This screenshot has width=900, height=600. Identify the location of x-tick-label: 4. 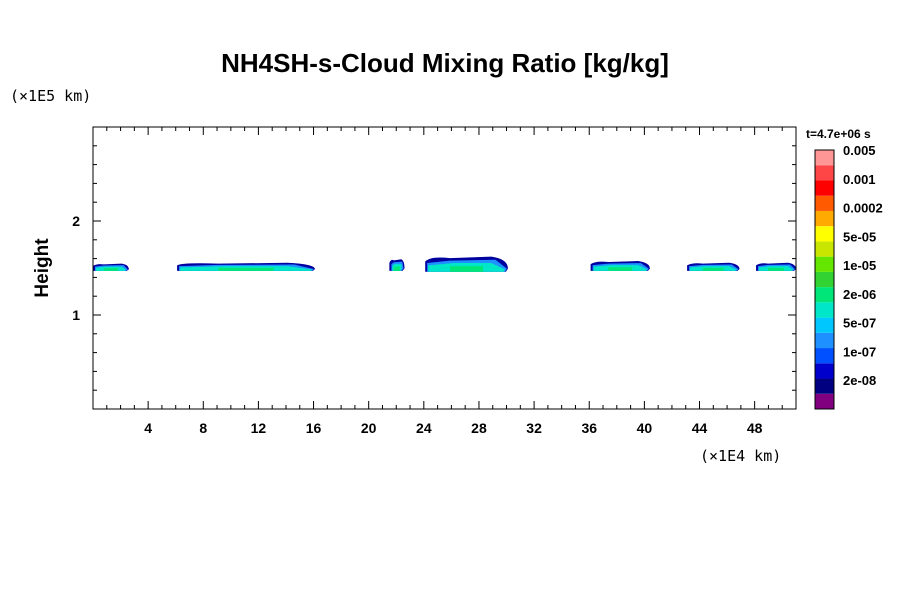
(148, 428).